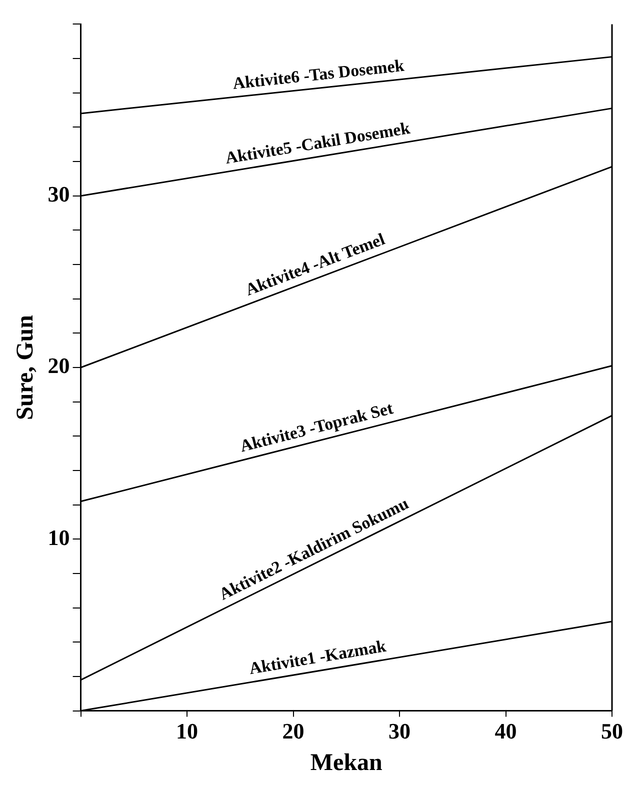 The image size is (634, 789). What do you see at coordinates (318, 143) in the screenshot?
I see `annotation: Aktivite5 -Cakil Dosemek` at bounding box center [318, 143].